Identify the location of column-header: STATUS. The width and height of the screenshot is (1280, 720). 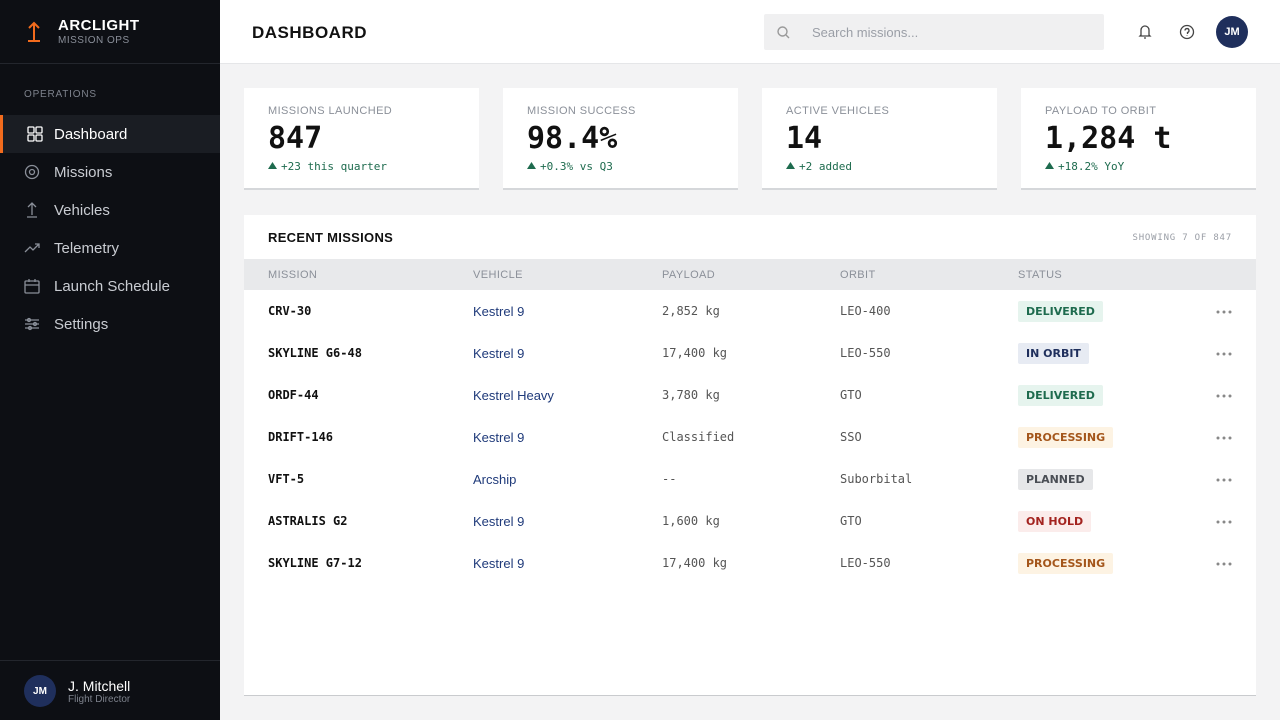
(1040, 275).